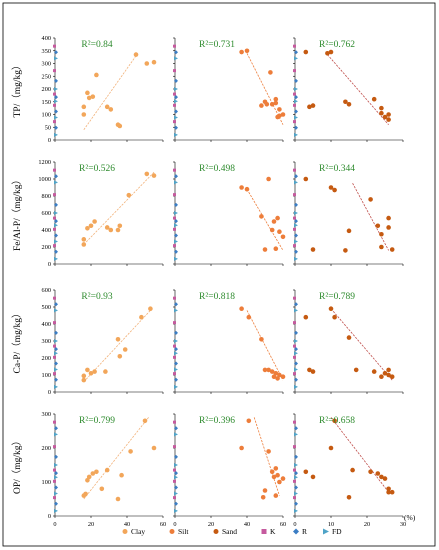 The image size is (439, 550). I want to click on trend-line, so click(265, 89).